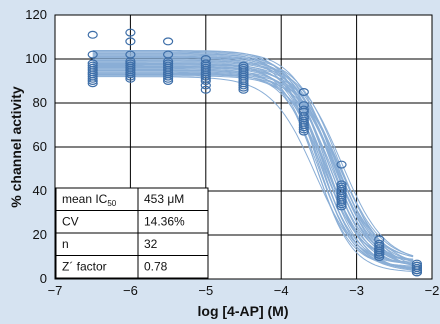 The width and height of the screenshot is (440, 324). What do you see at coordinates (243, 311) in the screenshot?
I see `x-axis-title: log [4-AP] (M)` at bounding box center [243, 311].